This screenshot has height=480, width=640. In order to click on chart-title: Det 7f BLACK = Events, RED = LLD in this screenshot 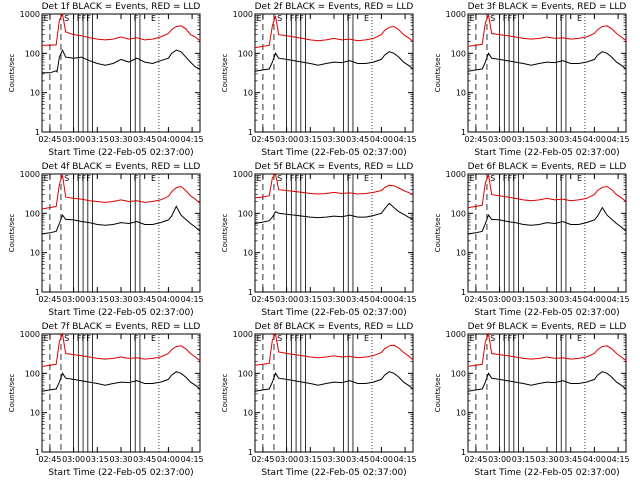, I will do `click(121, 327)`.